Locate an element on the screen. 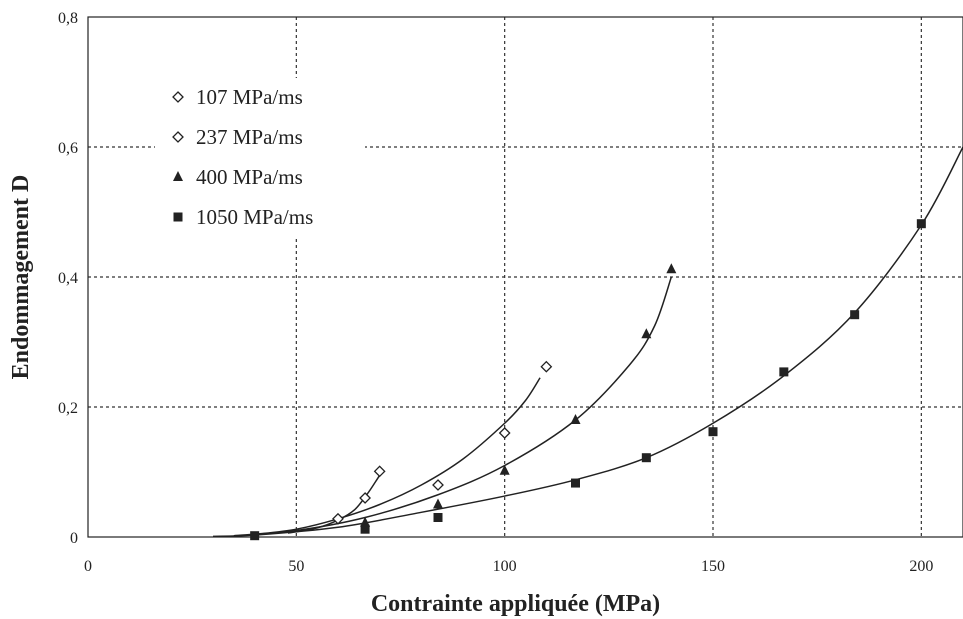  legend-label: 107 MPa/ms is located at coordinates (249, 97).